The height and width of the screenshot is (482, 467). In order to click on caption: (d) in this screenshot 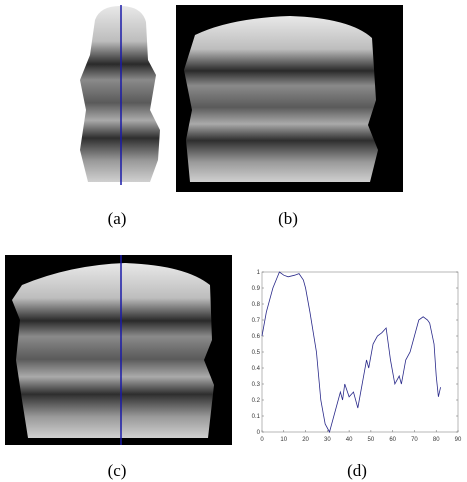, I will do `click(357, 470)`.